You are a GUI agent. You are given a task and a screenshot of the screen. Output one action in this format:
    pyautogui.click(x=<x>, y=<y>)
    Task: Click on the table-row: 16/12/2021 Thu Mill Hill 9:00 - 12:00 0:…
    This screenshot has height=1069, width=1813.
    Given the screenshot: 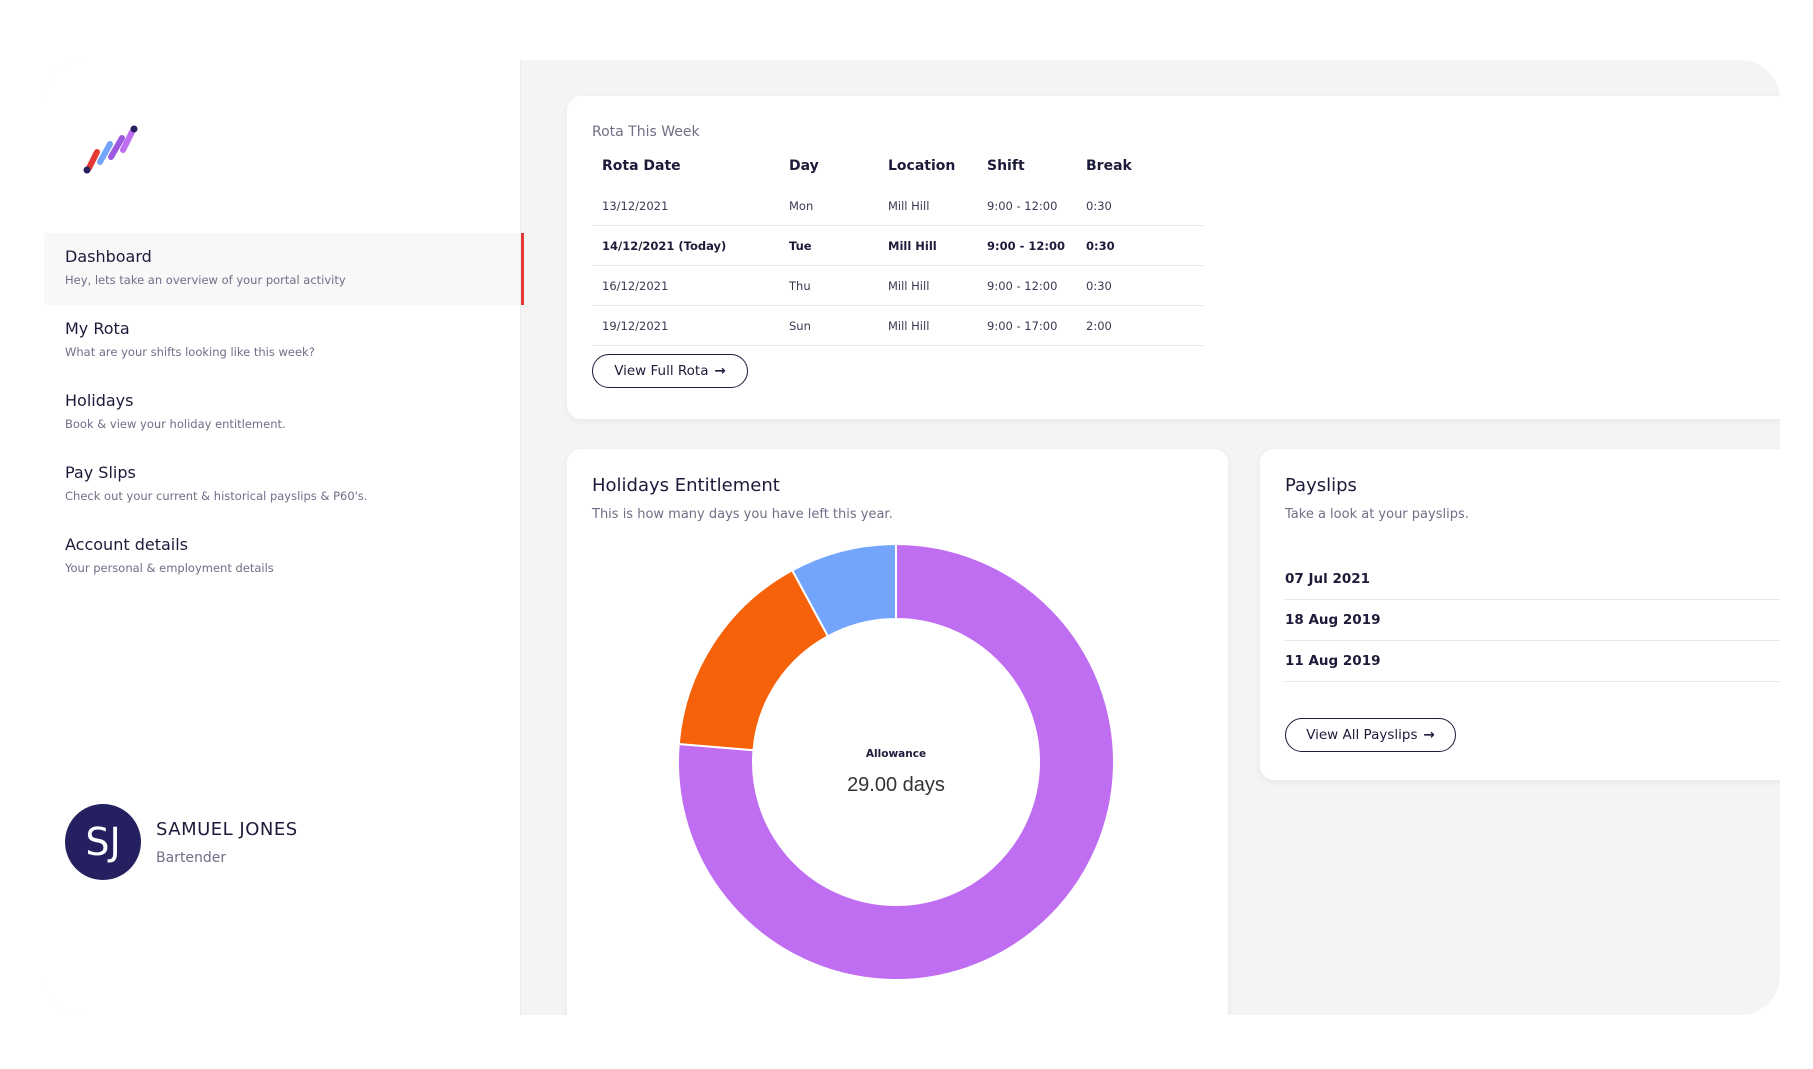 What is the action you would take?
    pyautogui.click(x=898, y=285)
    